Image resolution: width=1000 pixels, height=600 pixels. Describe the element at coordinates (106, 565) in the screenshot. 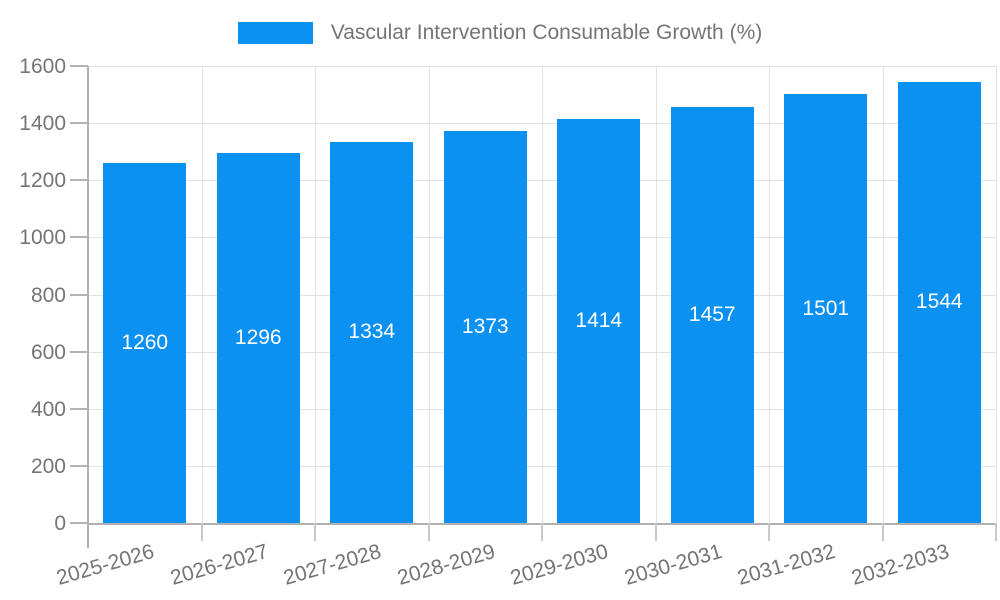

I see `x-category-label: 2025-2026` at that location.